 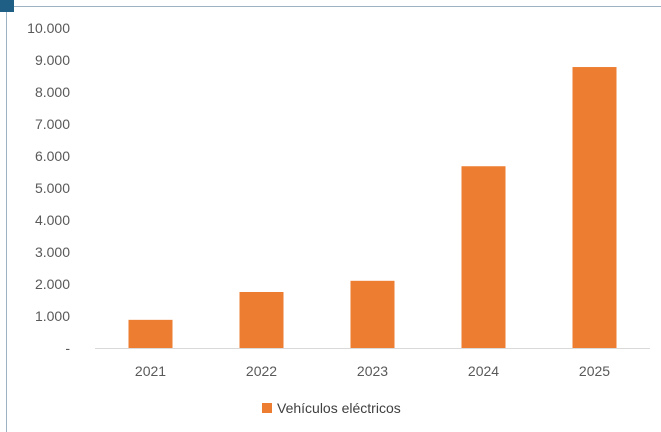 I want to click on bar-2022, so click(x=261, y=320).